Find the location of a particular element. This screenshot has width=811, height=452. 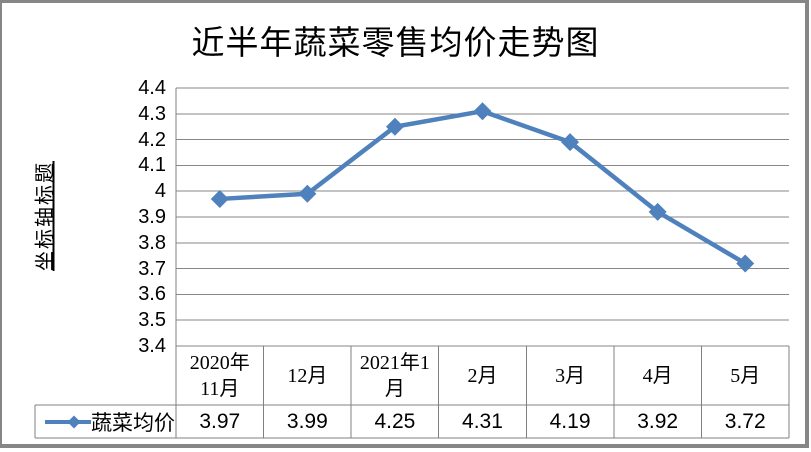

legend: 蔬菜均价 is located at coordinates (105, 421).